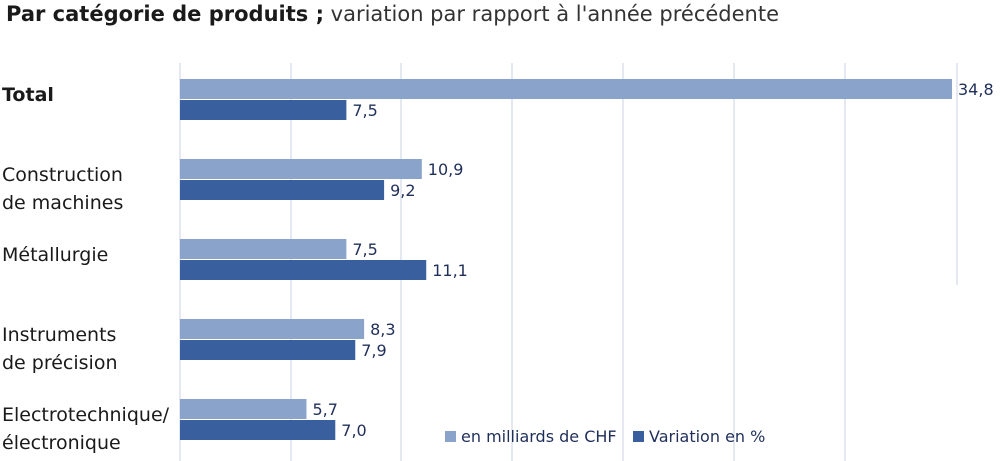 The height and width of the screenshot is (461, 1000). What do you see at coordinates (539, 436) in the screenshot?
I see `legend-label: en milliards de CHF` at bounding box center [539, 436].